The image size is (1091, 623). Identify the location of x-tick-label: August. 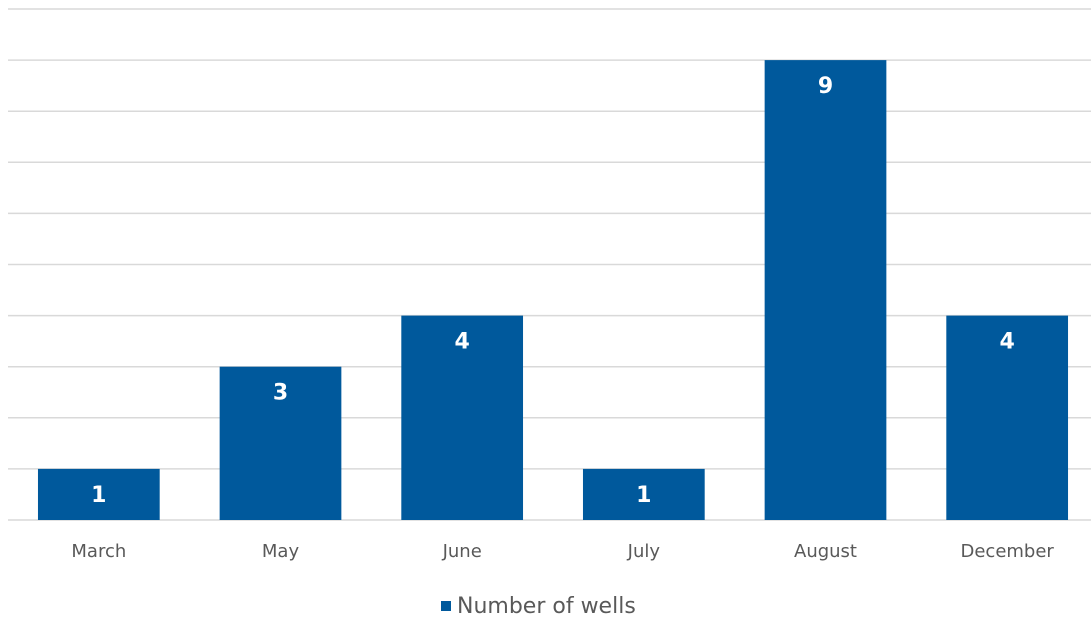
(825, 551).